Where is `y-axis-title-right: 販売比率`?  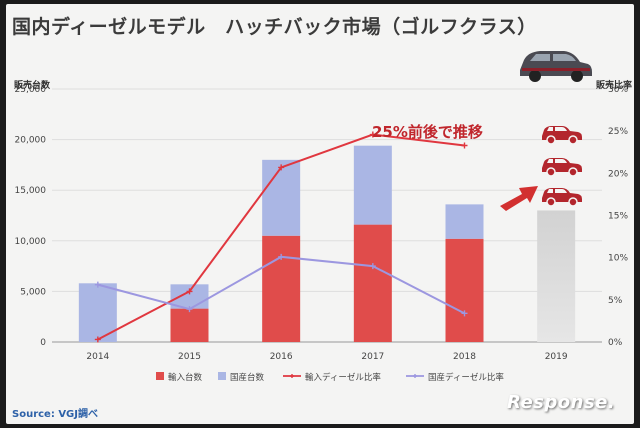 y-axis-title-right: 販売比率 is located at coordinates (614, 85).